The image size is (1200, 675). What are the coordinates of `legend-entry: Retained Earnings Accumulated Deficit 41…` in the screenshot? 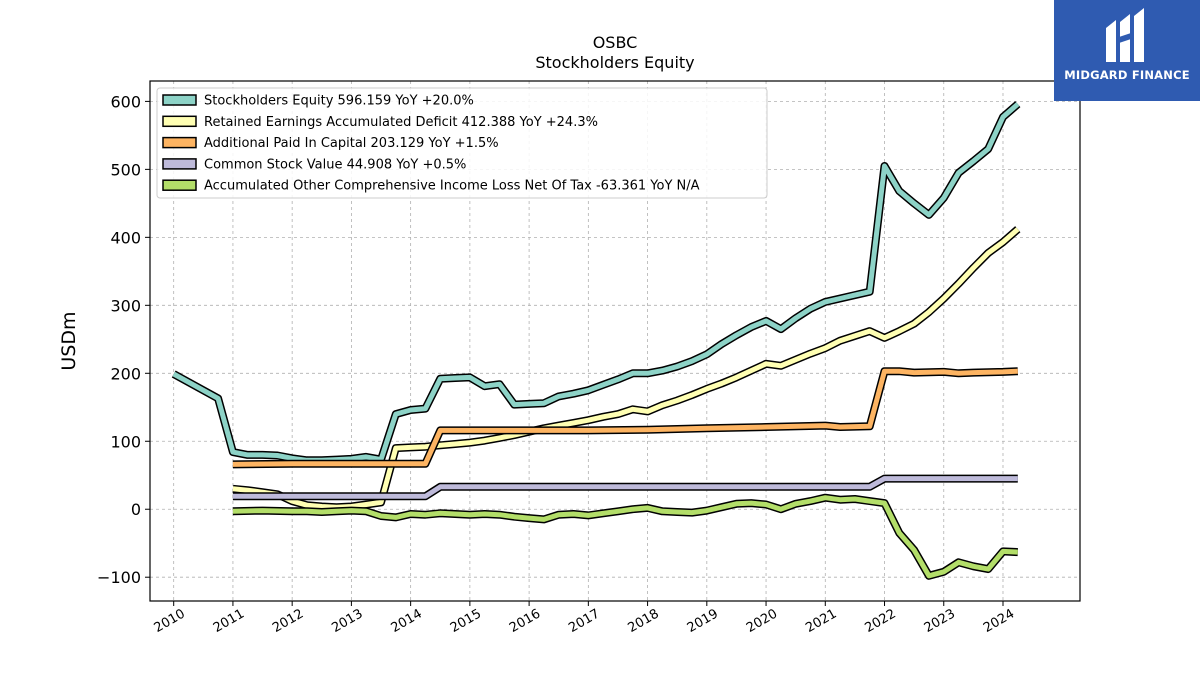 It's located at (401, 122).